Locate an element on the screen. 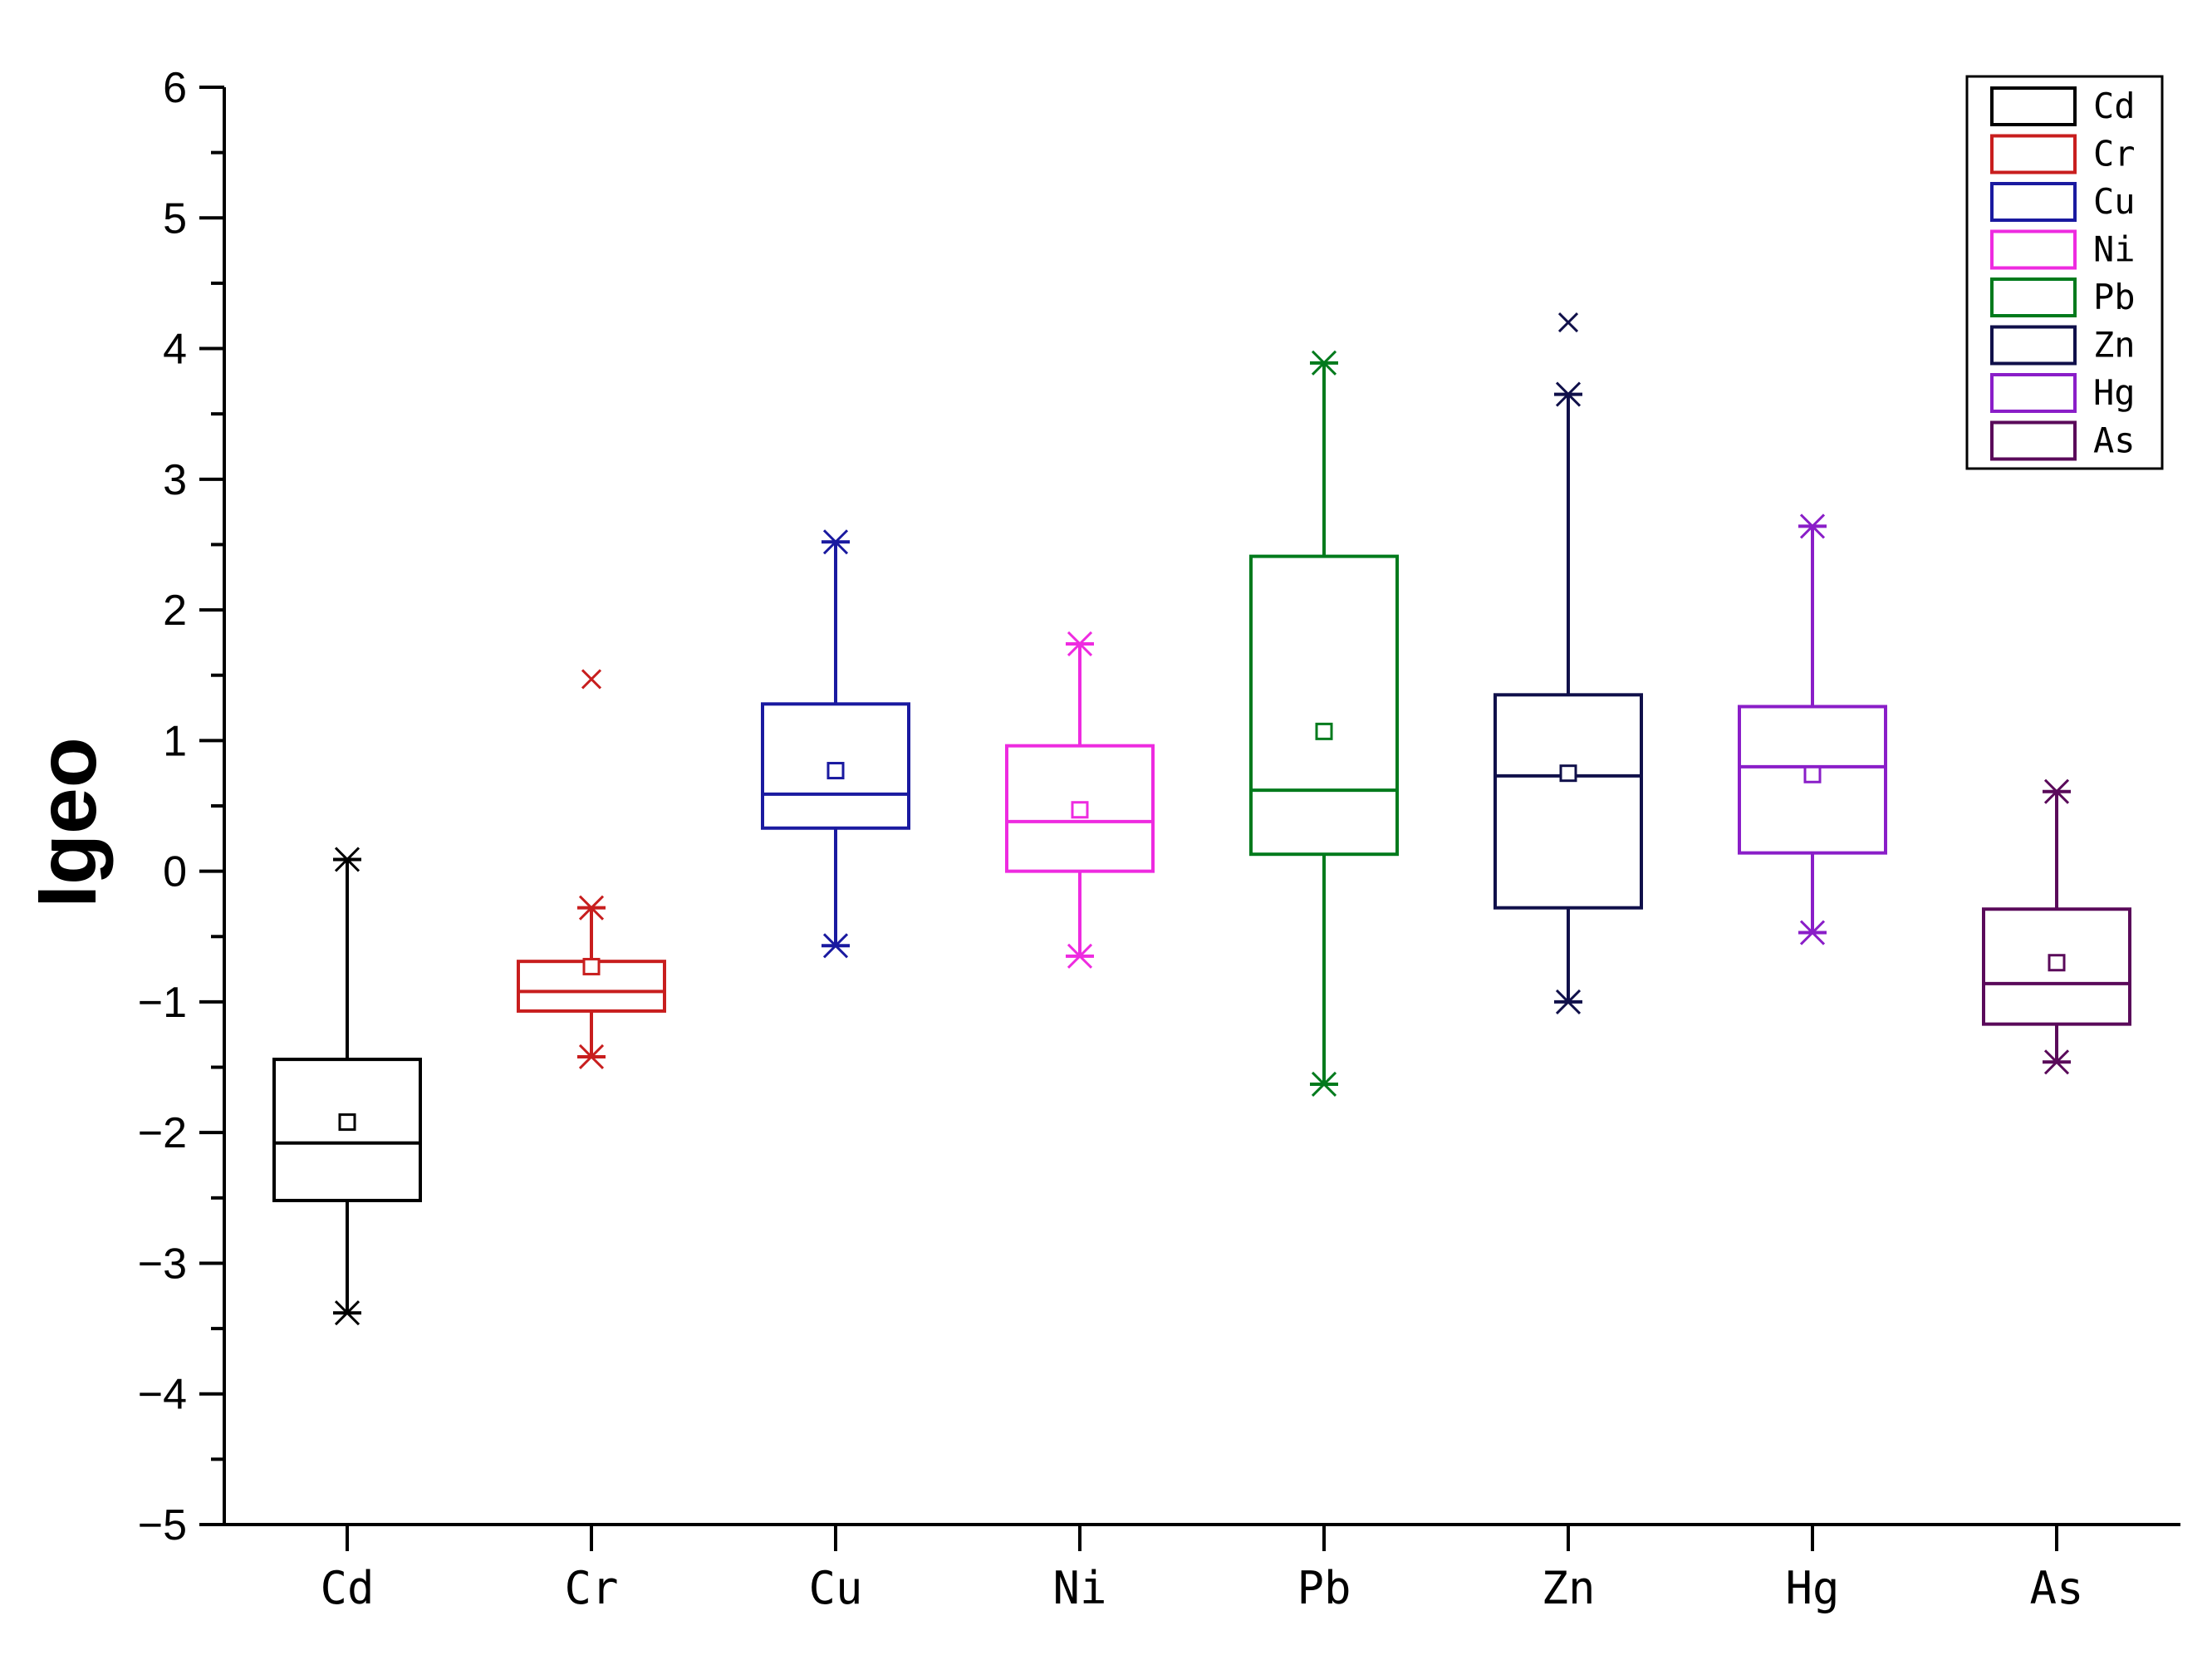 The width and height of the screenshot is (2212, 1655). box-cd is located at coordinates (347, 1086).